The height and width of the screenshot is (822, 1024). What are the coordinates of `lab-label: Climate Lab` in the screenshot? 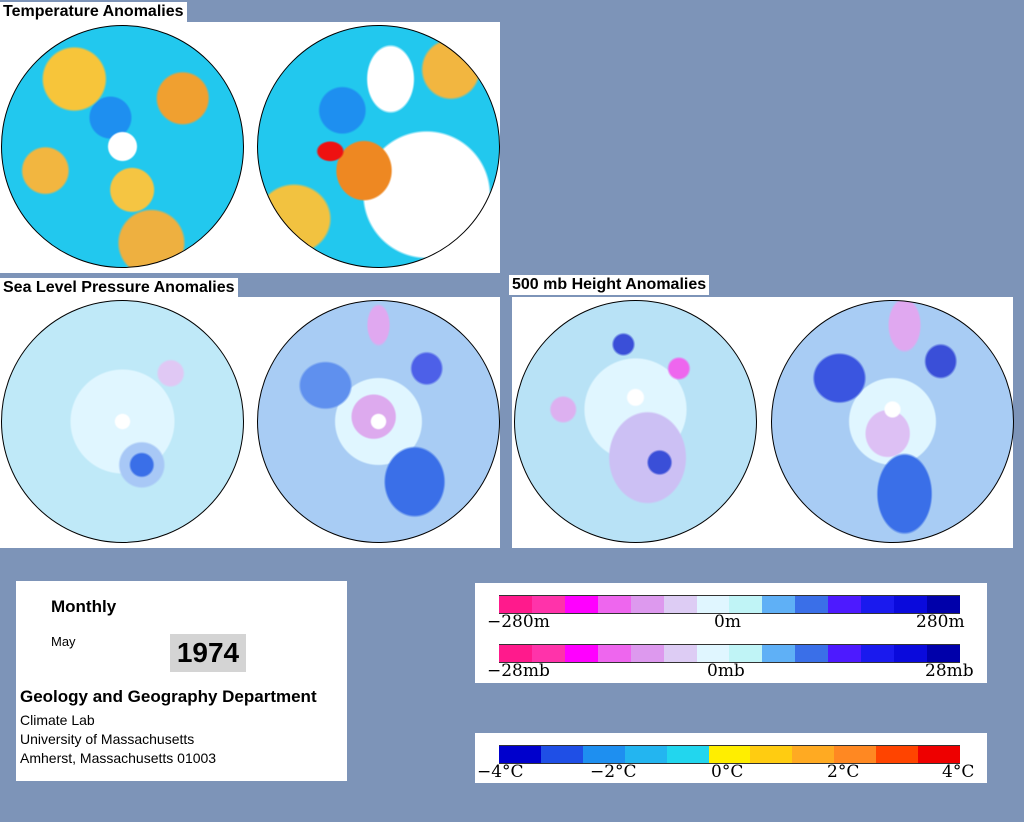 It's located at (57, 720).